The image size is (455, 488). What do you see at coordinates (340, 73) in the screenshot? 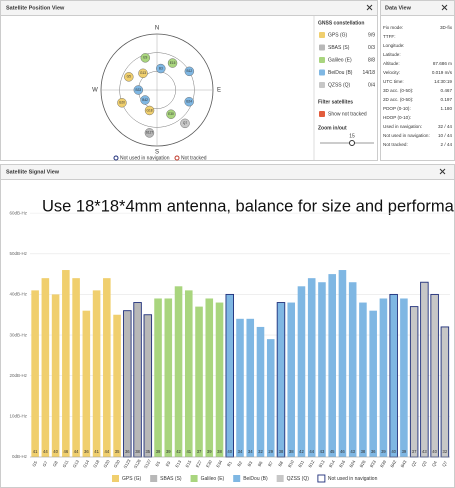
I see `constellation-name: BeiDou (B)` at bounding box center [340, 73].